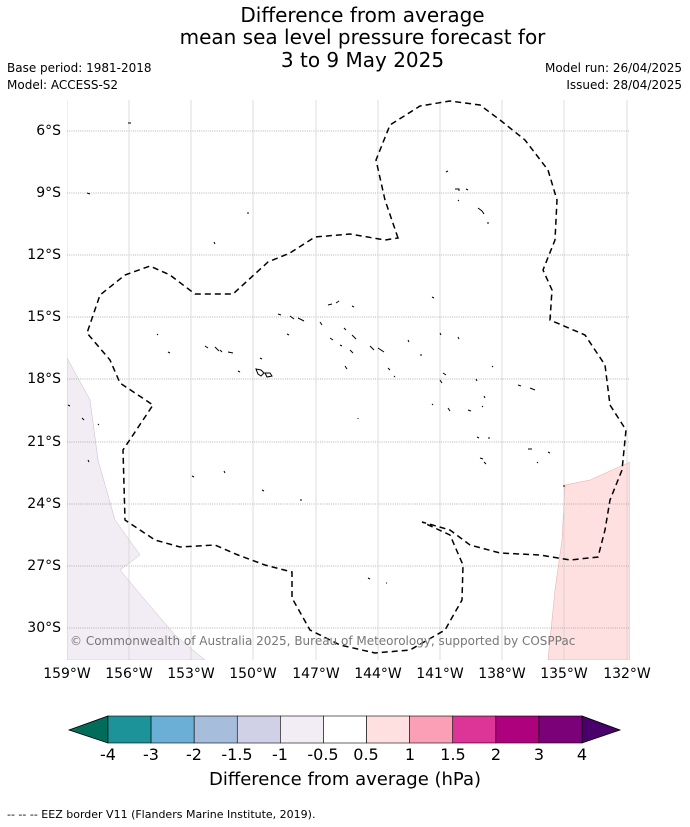  What do you see at coordinates (88, 729) in the screenshot?
I see `colorbar-under-arrow` at bounding box center [88, 729].